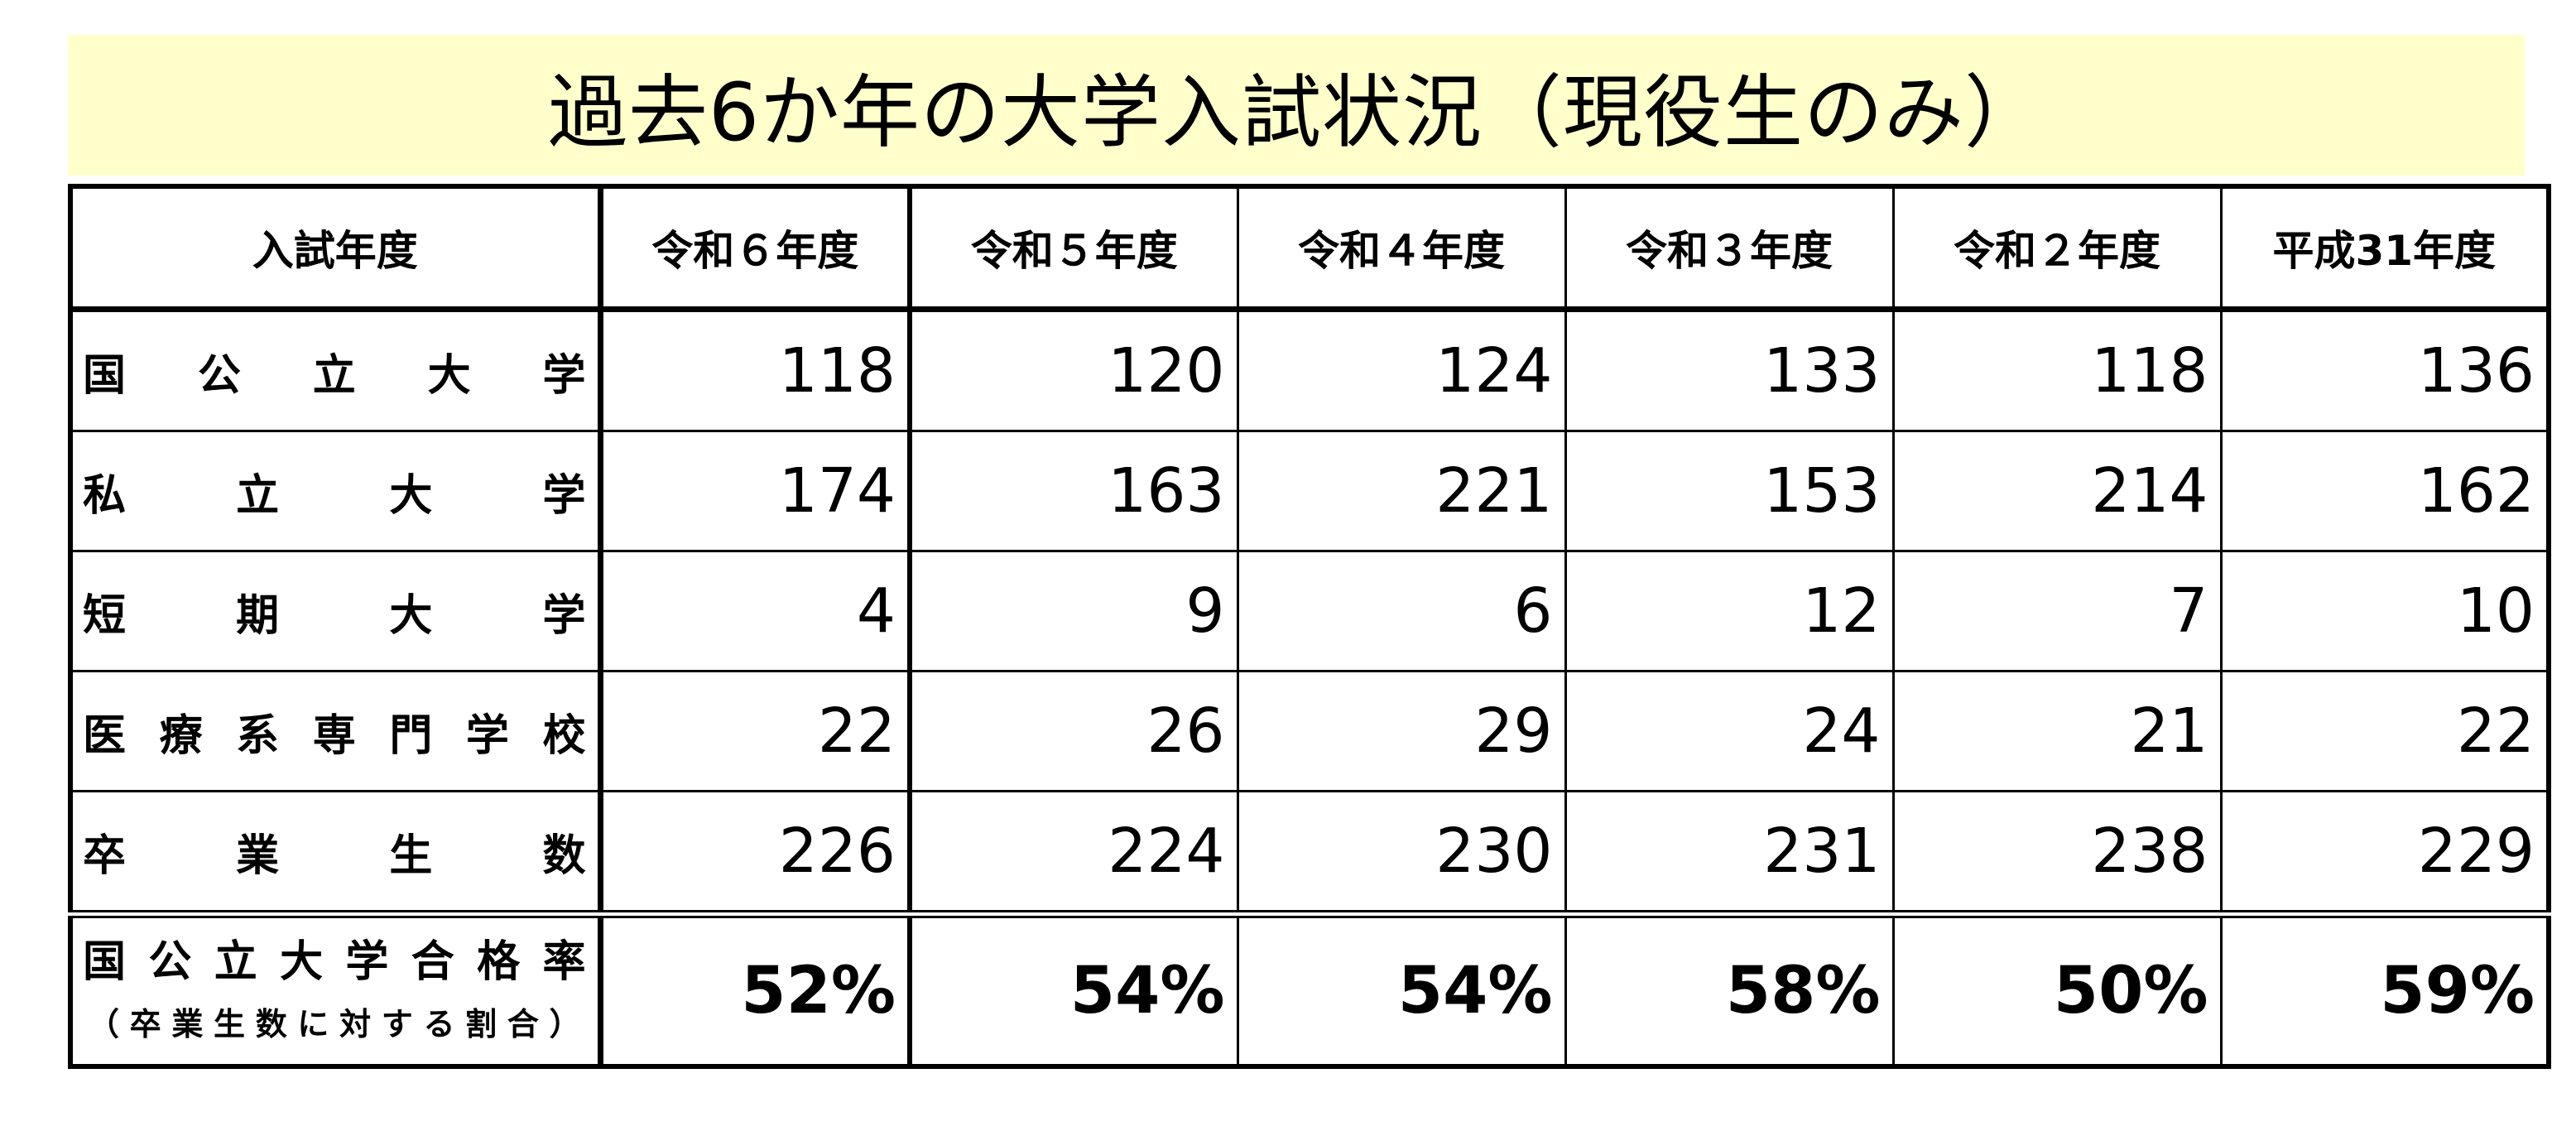  I want to click on column-header-year: 令和３年度, so click(1729, 248).